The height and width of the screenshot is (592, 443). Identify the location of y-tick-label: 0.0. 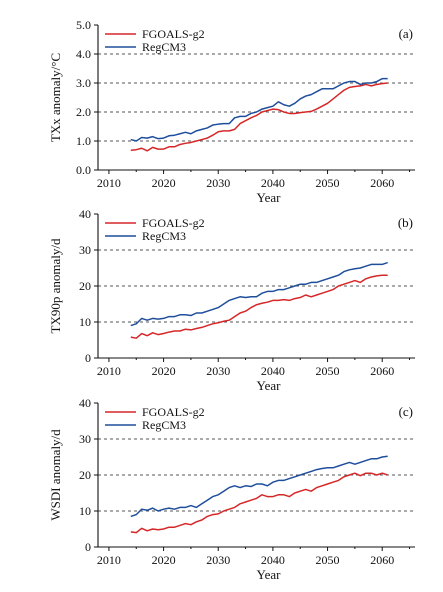
(83, 170).